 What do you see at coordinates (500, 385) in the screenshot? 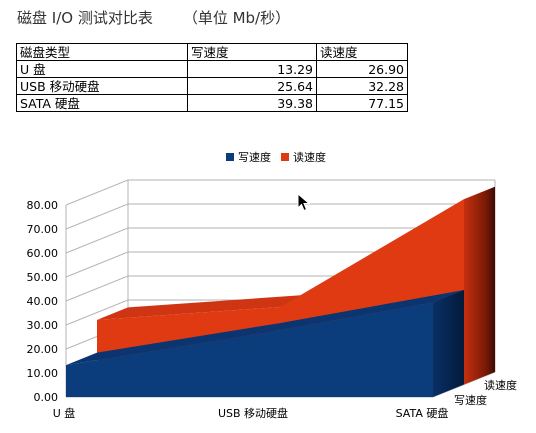
I see `depth-axis-label: 读速度` at bounding box center [500, 385].